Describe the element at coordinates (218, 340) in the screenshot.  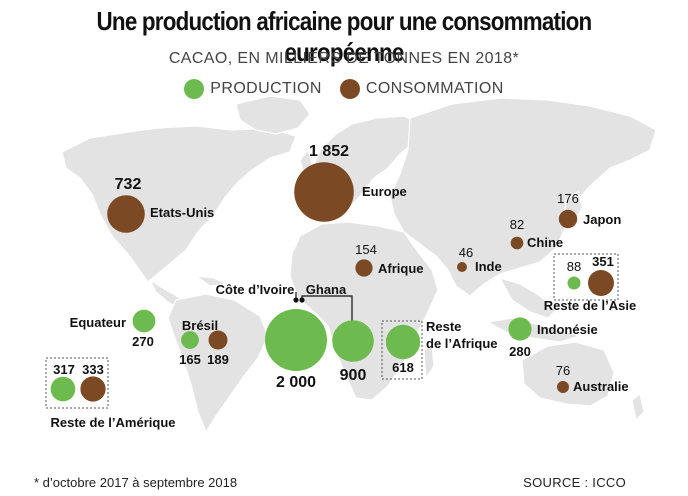
I see `bubble-consommation-bresil` at that location.